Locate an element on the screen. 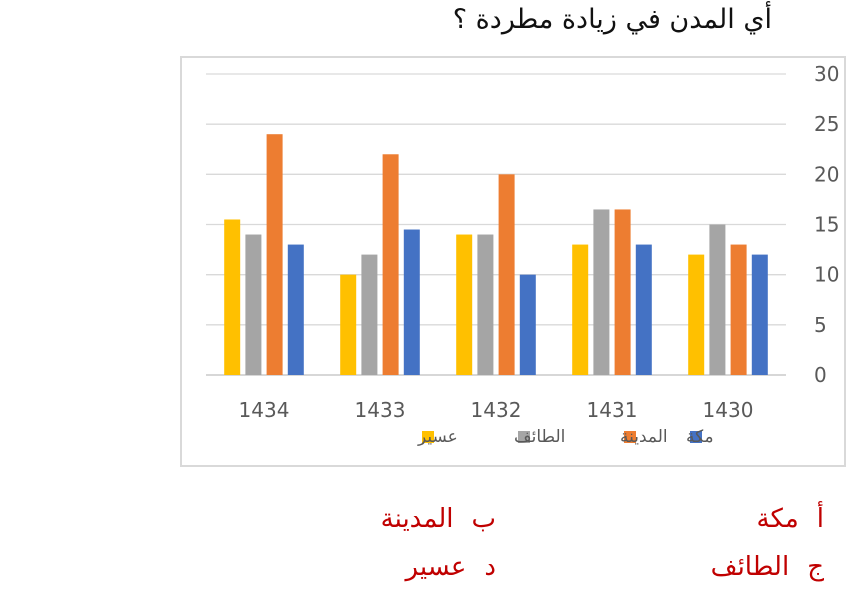 Image resolution: width=864 pixels, height=597 pixels. y-tick-label: 10 is located at coordinates (826, 275).